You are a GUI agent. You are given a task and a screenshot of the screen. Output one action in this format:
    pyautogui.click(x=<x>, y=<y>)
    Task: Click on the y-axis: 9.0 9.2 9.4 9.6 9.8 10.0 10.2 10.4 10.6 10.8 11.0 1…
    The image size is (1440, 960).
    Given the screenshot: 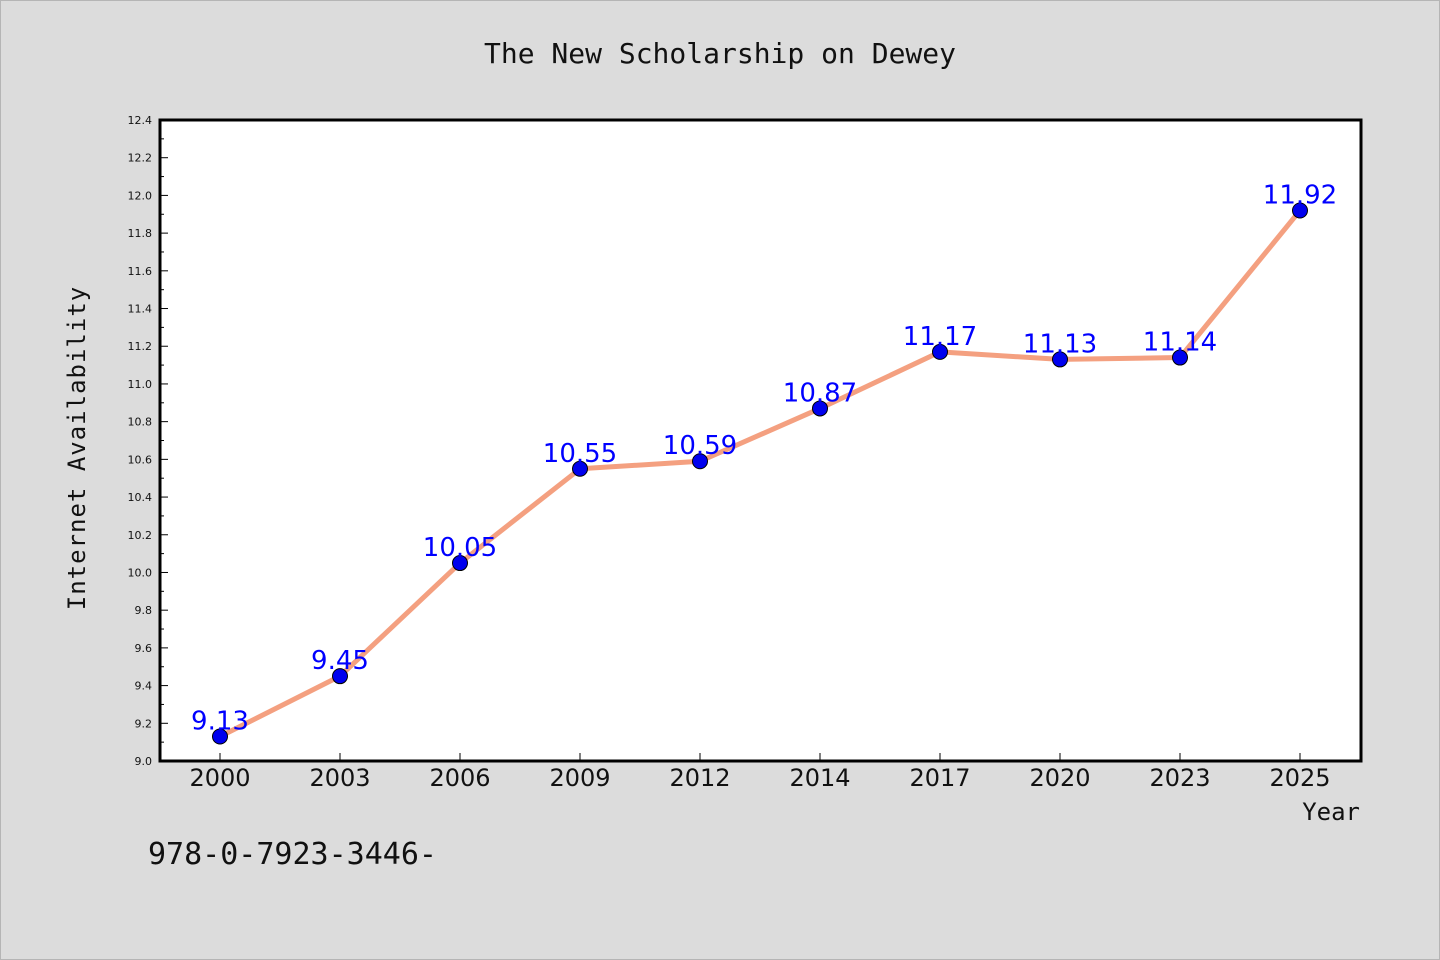 What is the action you would take?
    pyautogui.click(x=148, y=441)
    